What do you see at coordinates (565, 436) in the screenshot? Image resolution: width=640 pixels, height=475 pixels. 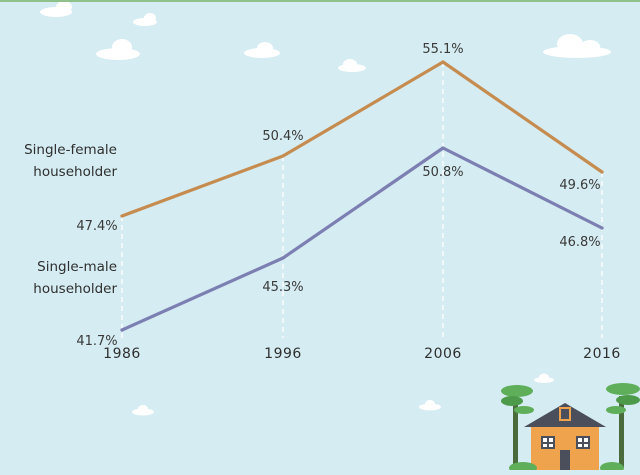 I see `house-icon` at bounding box center [565, 436].